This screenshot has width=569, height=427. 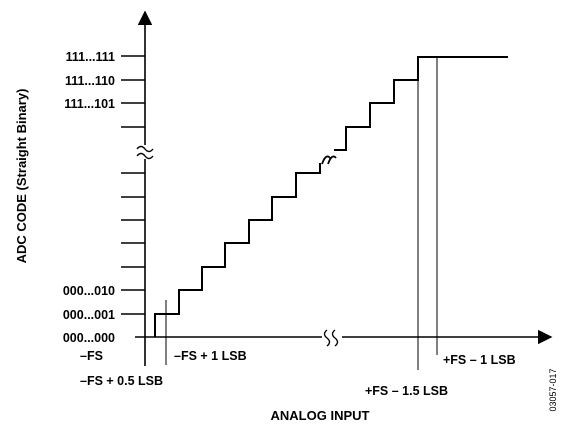 What do you see at coordinates (210, 356) in the screenshot?
I see `x-label-neg-fs-one-lsb: –FS + 1 LSB` at bounding box center [210, 356].